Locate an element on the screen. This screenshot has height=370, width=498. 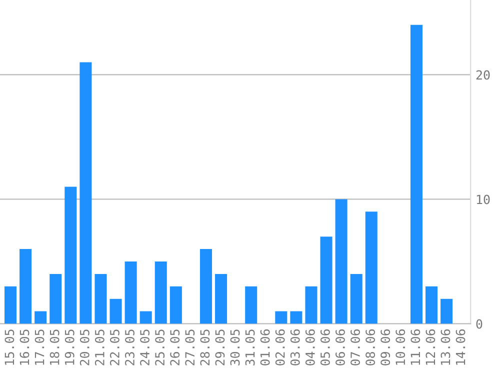
x-tick-label: 10.06 is located at coordinates (401, 347).